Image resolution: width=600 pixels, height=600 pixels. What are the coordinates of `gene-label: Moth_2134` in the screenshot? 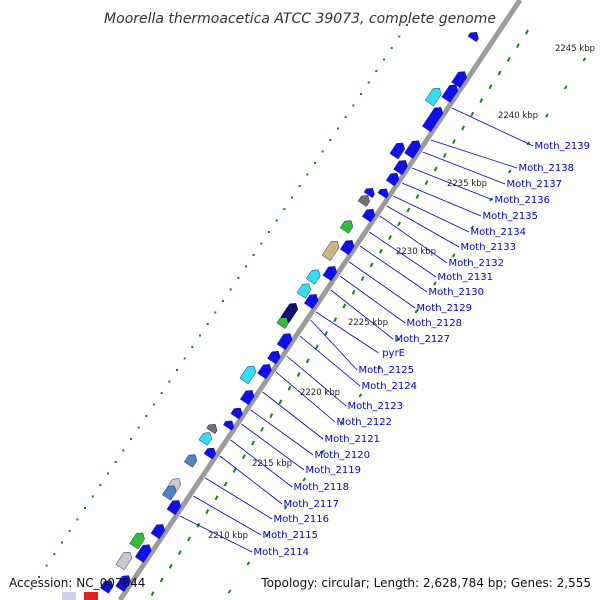 It's located at (498, 232).